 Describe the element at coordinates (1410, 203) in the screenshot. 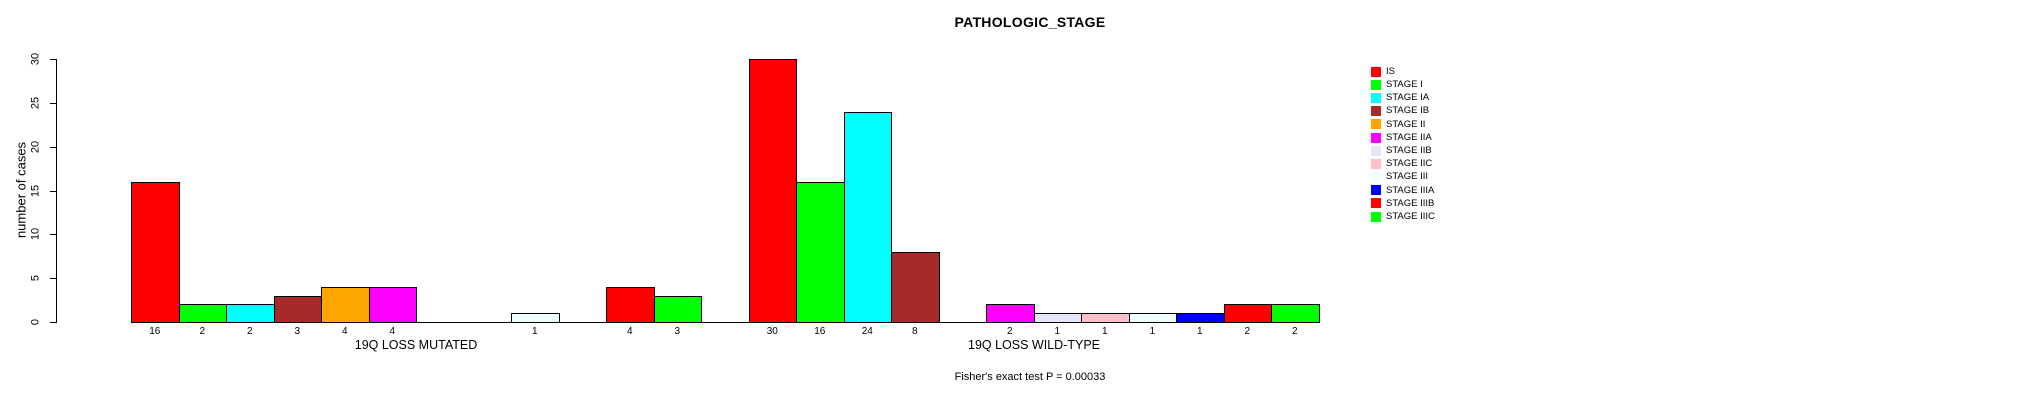

I see `legend-label: STAGE IIIB` at that location.